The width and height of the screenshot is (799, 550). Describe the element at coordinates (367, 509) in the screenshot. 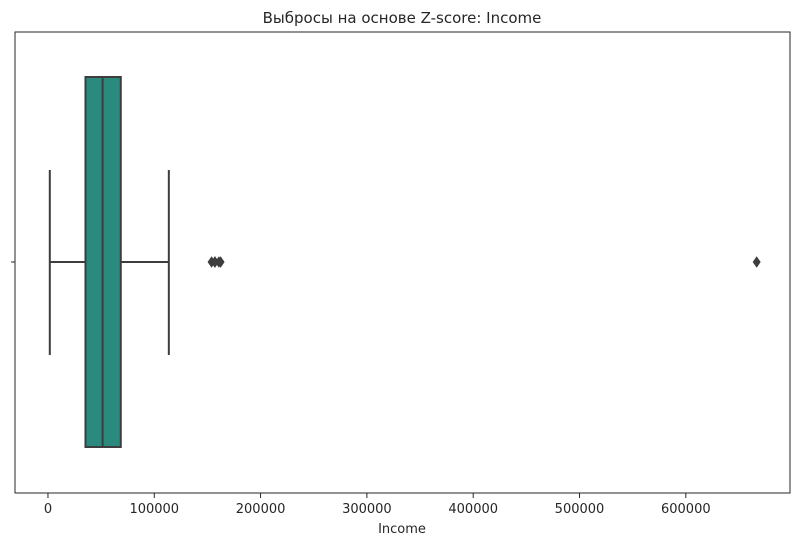

I see `x-tick-label: 300000` at that location.